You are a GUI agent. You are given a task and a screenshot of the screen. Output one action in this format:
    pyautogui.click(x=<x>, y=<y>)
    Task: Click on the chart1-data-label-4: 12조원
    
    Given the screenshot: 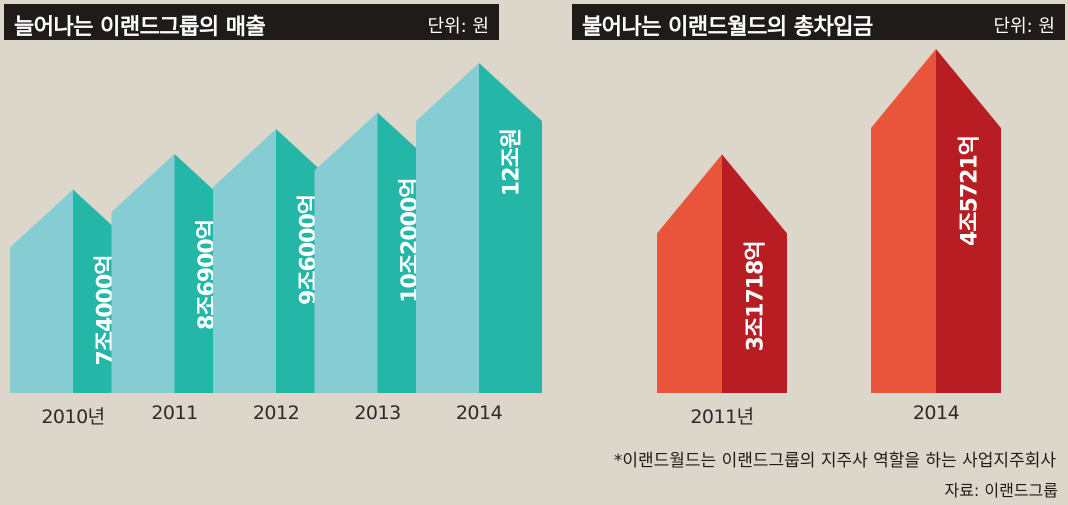 What is the action you would take?
    pyautogui.click(x=512, y=162)
    